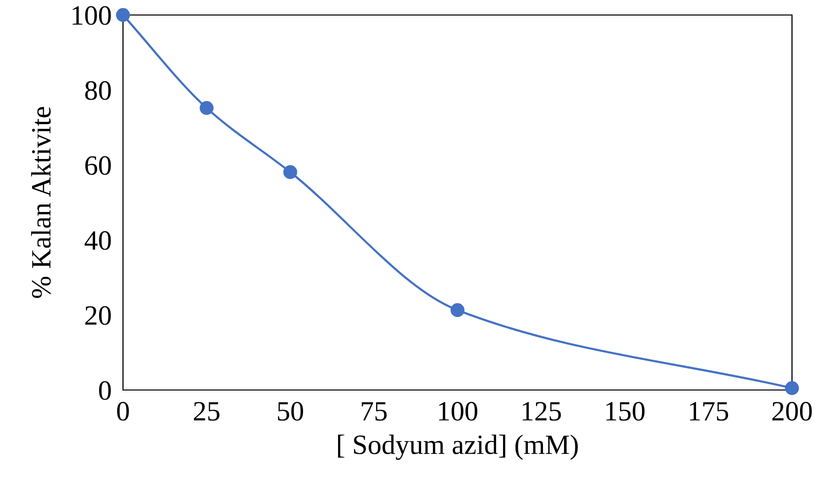 The width and height of the screenshot is (820, 495). I want to click on x-tick-label: 175, so click(709, 411).